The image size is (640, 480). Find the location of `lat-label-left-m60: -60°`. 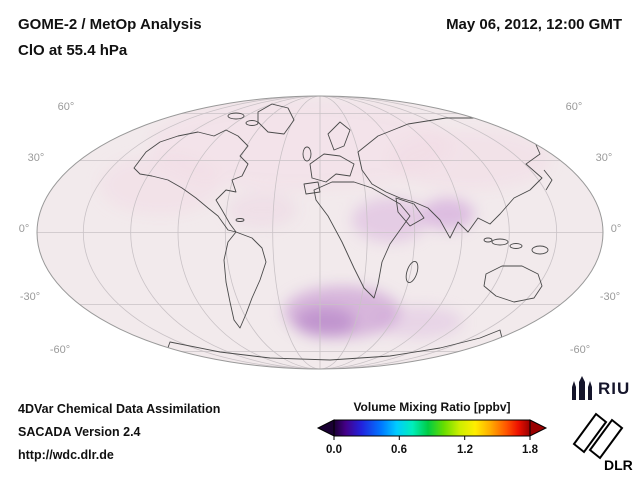

lat-label-left-m60: -60° is located at coordinates (60, 350).